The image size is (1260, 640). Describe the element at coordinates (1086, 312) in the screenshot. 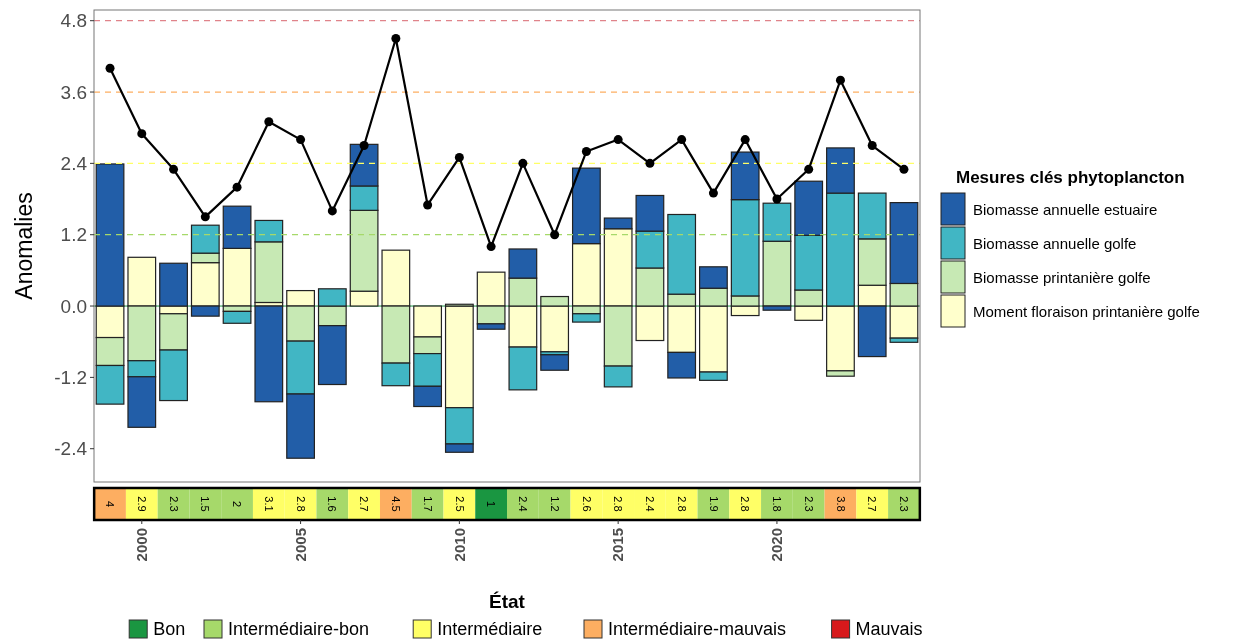

I see `legend-label: Moment floraison printanière golfe` at that location.